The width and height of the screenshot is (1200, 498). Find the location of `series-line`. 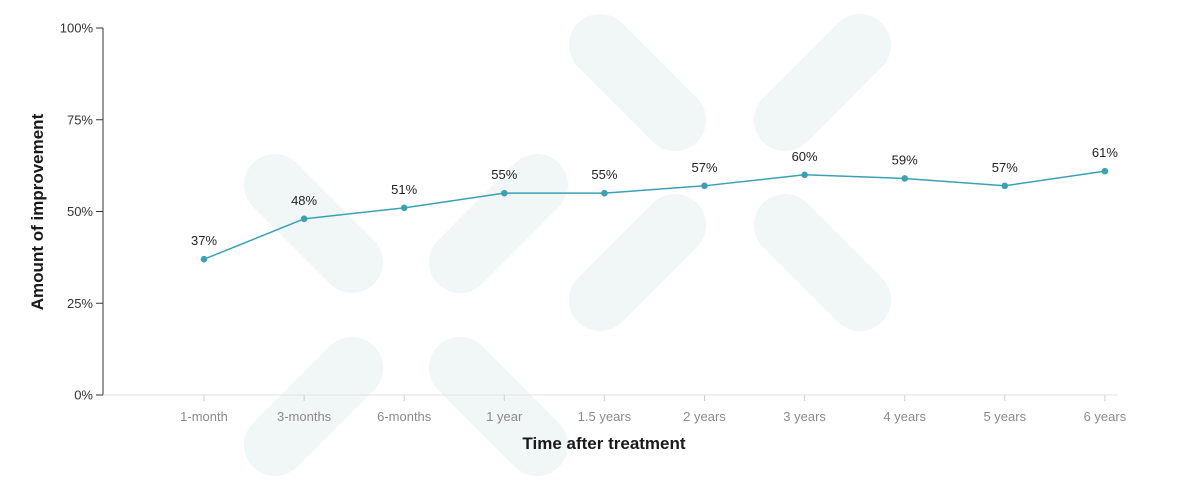

series-line is located at coordinates (654, 215).